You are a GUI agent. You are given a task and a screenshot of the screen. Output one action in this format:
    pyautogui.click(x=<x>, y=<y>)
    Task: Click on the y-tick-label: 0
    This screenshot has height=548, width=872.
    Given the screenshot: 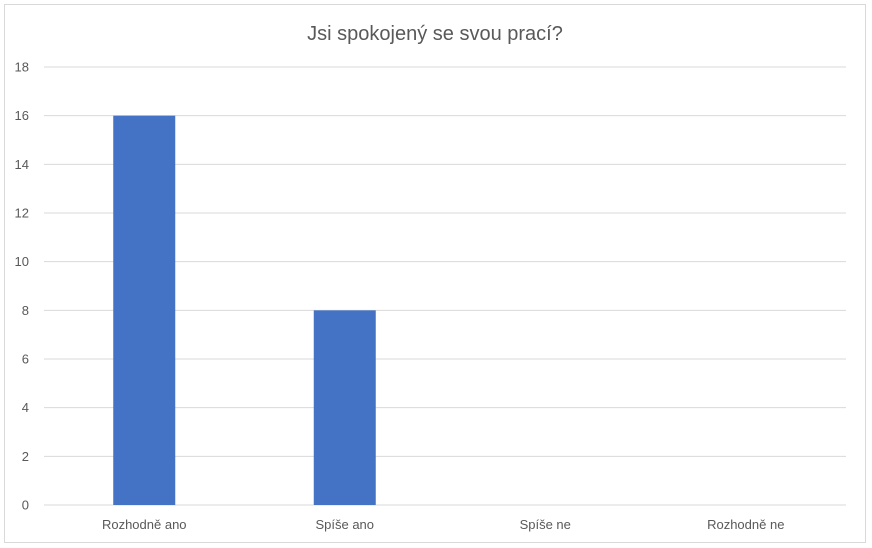 What is the action you would take?
    pyautogui.click(x=25, y=505)
    